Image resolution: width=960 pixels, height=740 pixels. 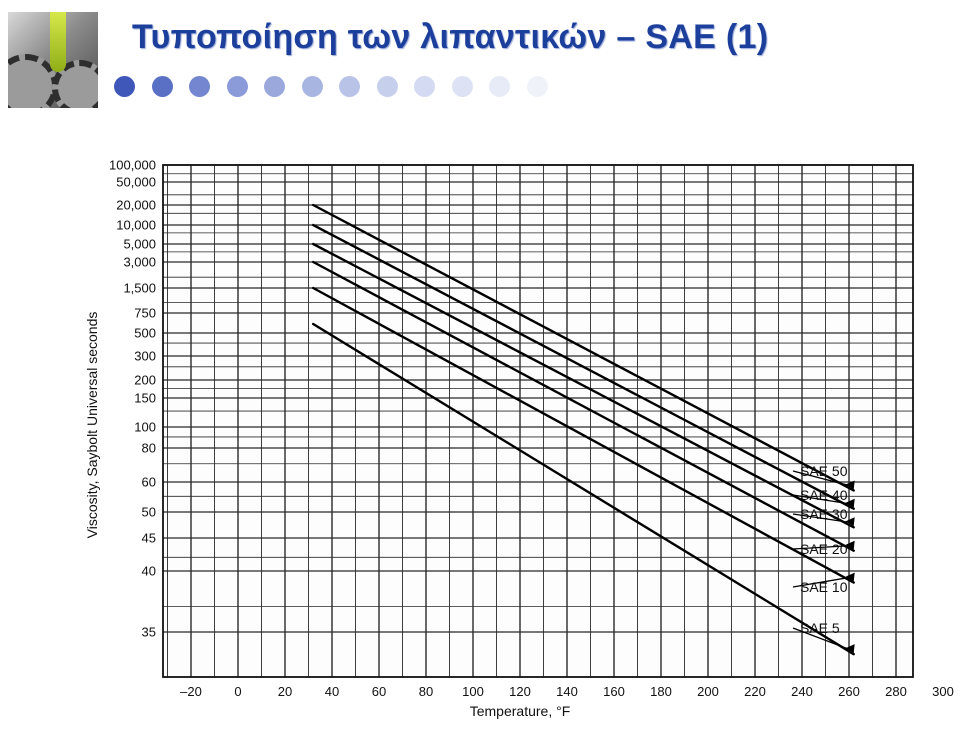 I want to click on x-tick-label: 120, so click(x=520, y=691).